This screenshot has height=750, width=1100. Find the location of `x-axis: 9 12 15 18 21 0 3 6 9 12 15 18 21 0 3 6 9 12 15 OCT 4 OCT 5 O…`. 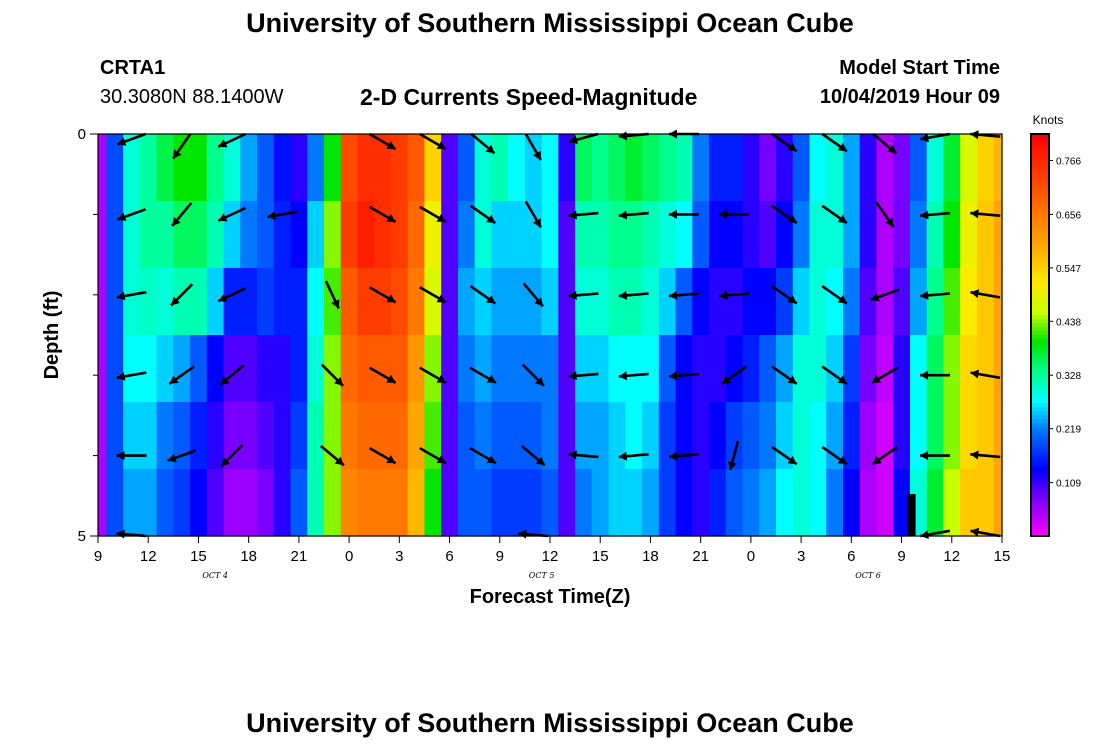

x-axis: 9 12 15 18 21 0 3 6 9 12 15 18 21 0 3 6 9 12 15 OCT 4 OCT 5 O… is located at coordinates (552, 558).